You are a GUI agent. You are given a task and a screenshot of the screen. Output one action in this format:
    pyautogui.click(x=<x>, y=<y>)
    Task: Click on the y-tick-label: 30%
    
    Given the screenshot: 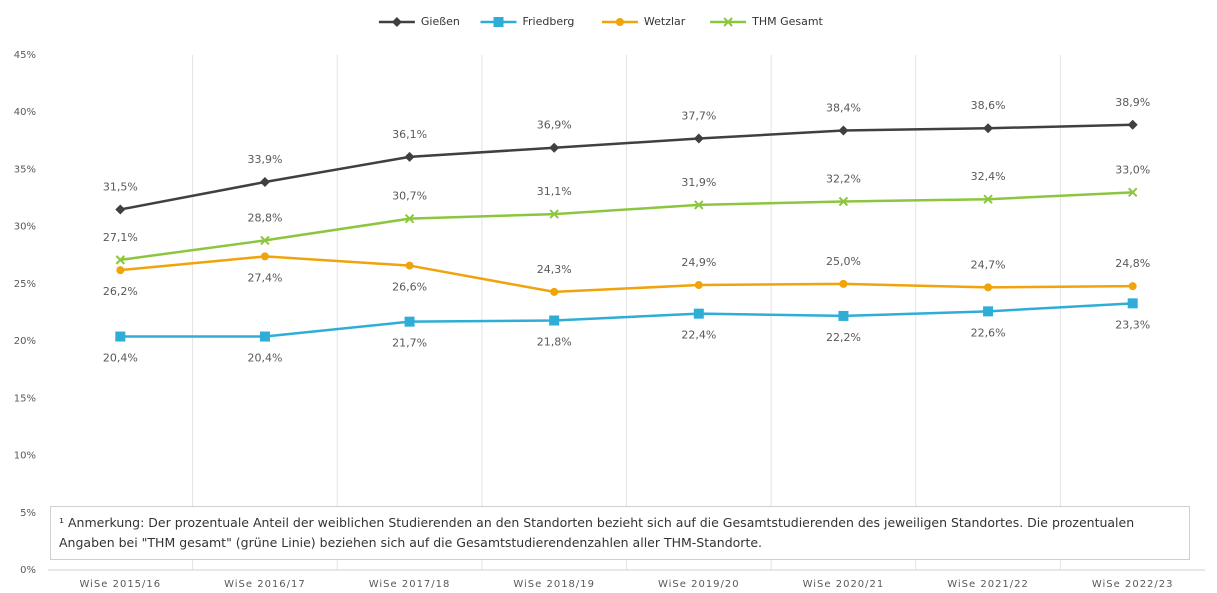 What is the action you would take?
    pyautogui.click(x=25, y=227)
    